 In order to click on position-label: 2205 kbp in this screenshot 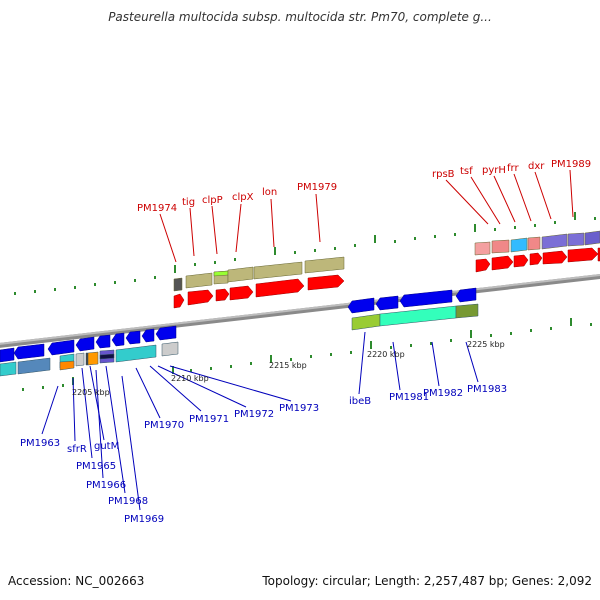, I will do `click(91, 392)`.